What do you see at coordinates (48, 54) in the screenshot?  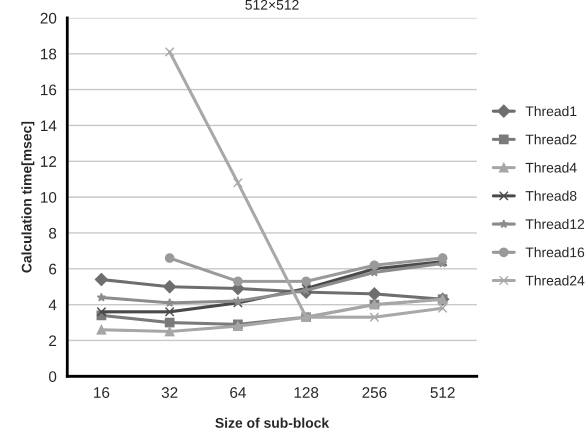 I see `y-tick-label: 18` at bounding box center [48, 54].